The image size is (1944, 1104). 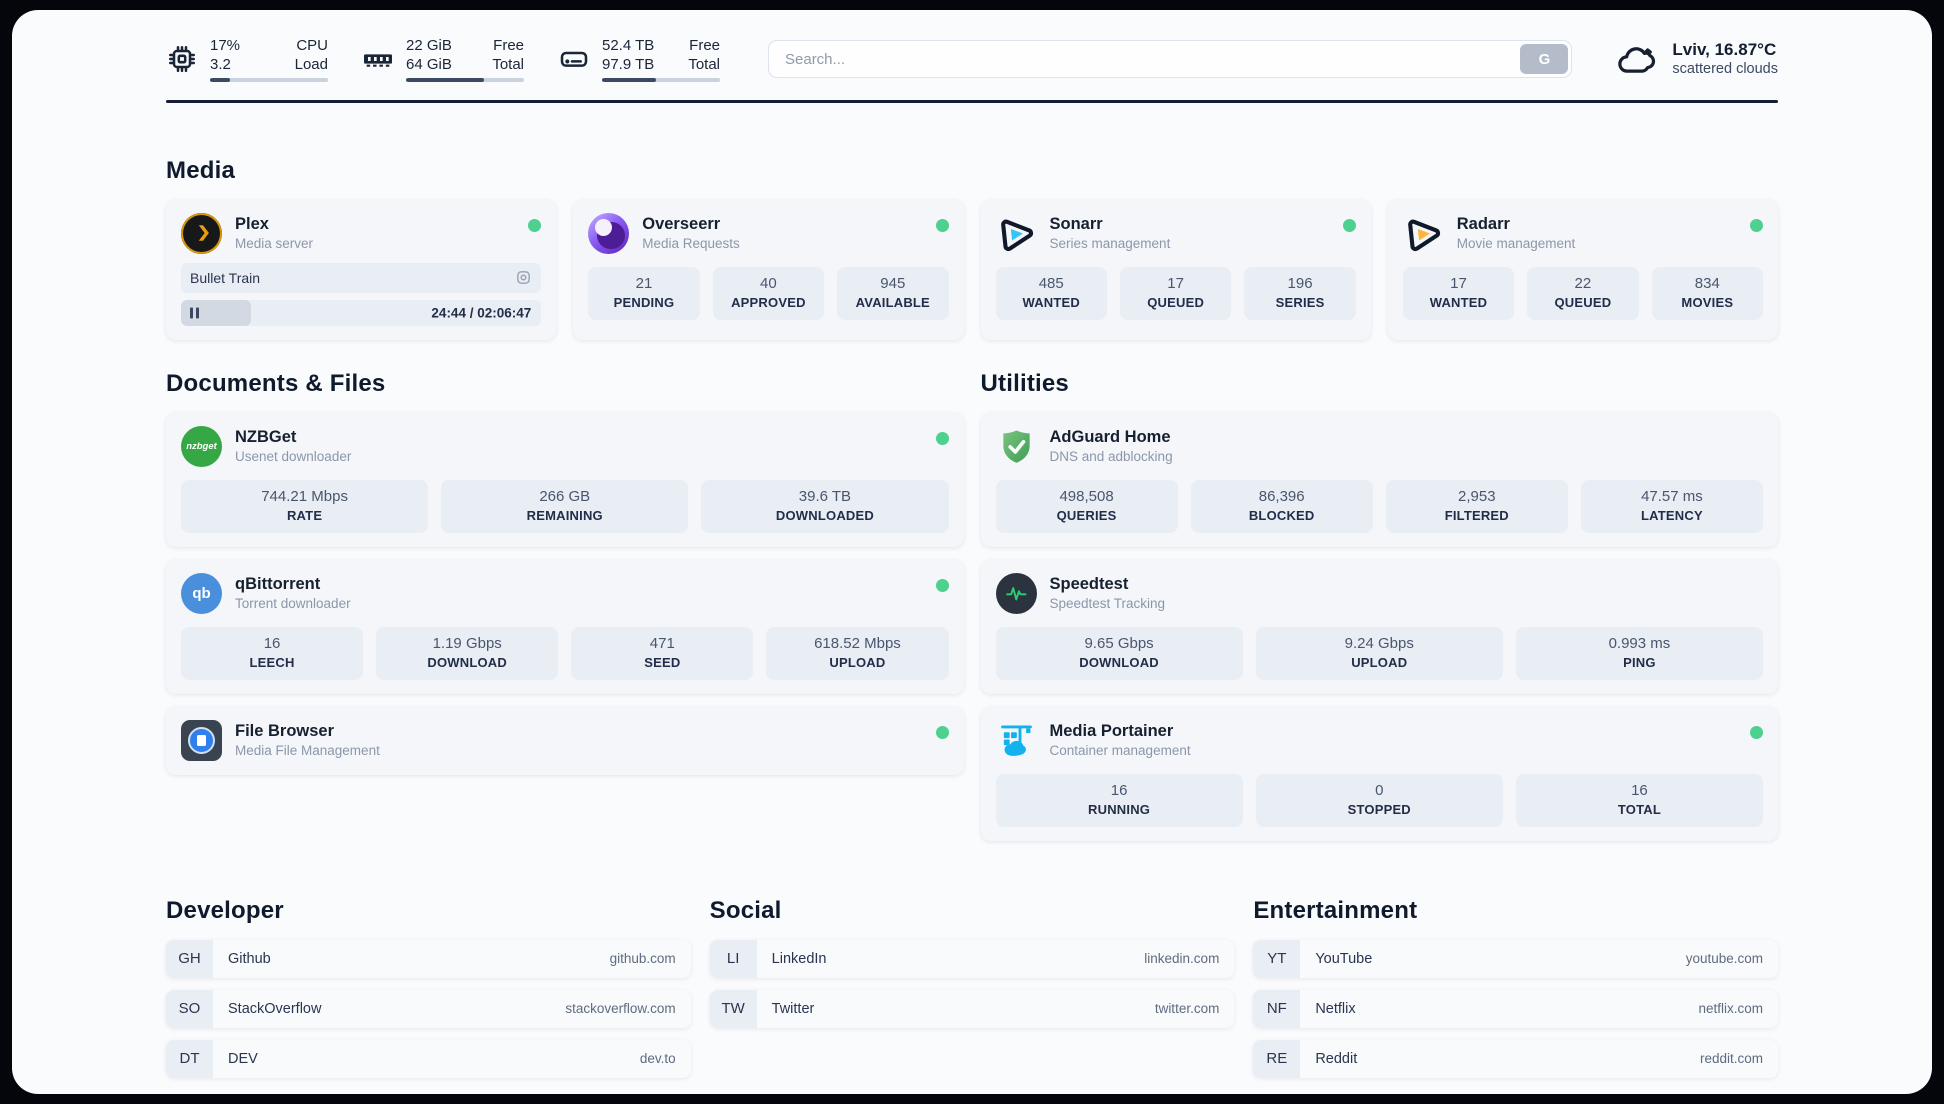 What do you see at coordinates (1110, 243) in the screenshot?
I see `app-subtitle: Series management` at bounding box center [1110, 243].